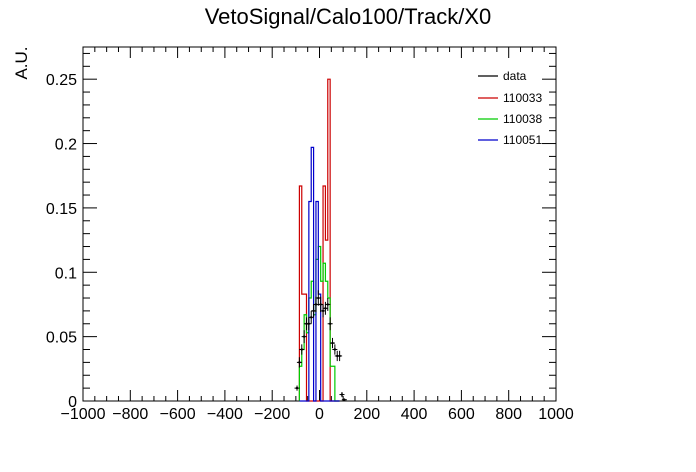 Image resolution: width=696 pixels, height=472 pixels. What do you see at coordinates (319, 414) in the screenshot?
I see `x-tick-label: 0` at bounding box center [319, 414].